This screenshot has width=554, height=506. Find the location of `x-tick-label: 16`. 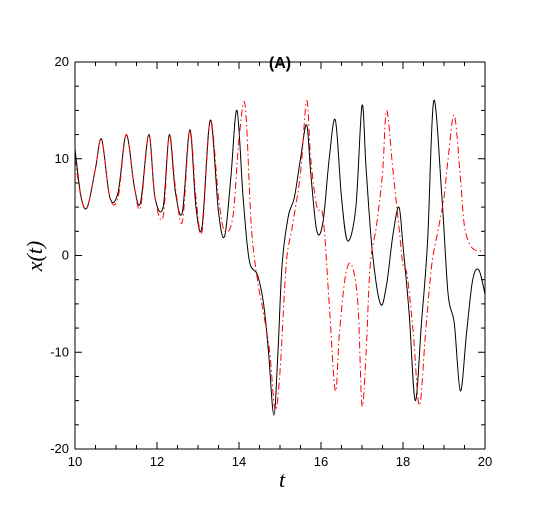

x-tick-label: 16 is located at coordinates (321, 461).